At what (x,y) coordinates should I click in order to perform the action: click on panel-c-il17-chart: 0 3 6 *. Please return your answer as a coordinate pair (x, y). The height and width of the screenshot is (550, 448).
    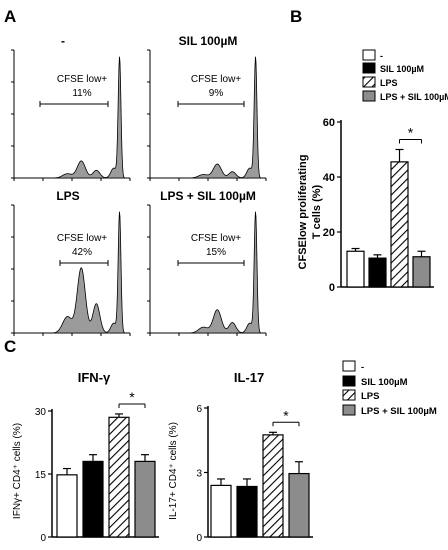
    Looking at the image, I should click on (254, 474).